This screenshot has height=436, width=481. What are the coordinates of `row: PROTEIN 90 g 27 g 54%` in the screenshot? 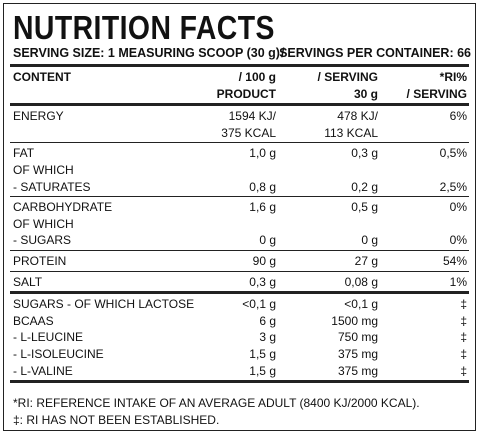 It's located at (239, 261).